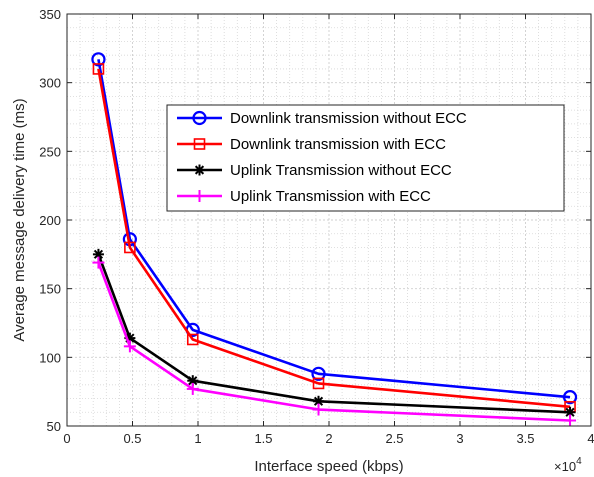 This screenshot has height=477, width=594. Describe the element at coordinates (459, 438) in the screenshot. I see `x-tick-label: 3` at that location.